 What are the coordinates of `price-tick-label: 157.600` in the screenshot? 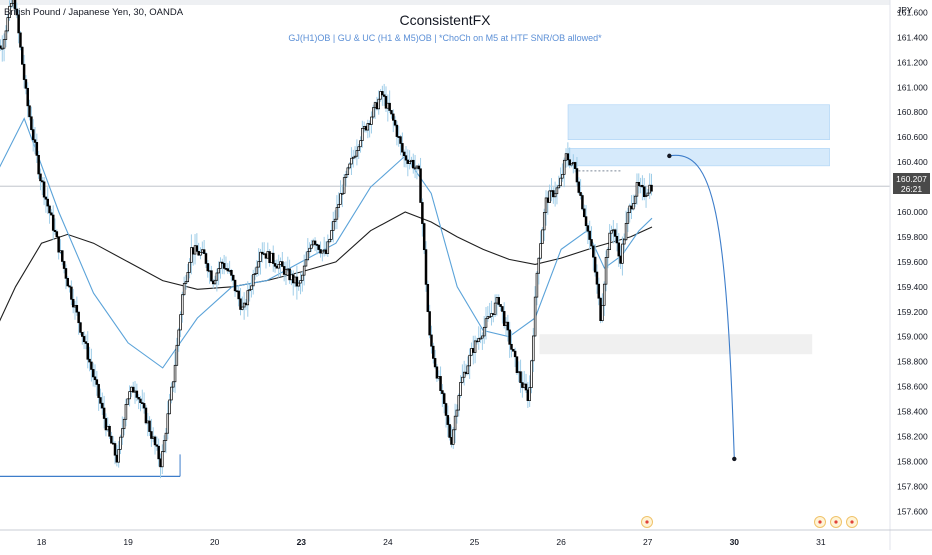 It's located at (912, 511).